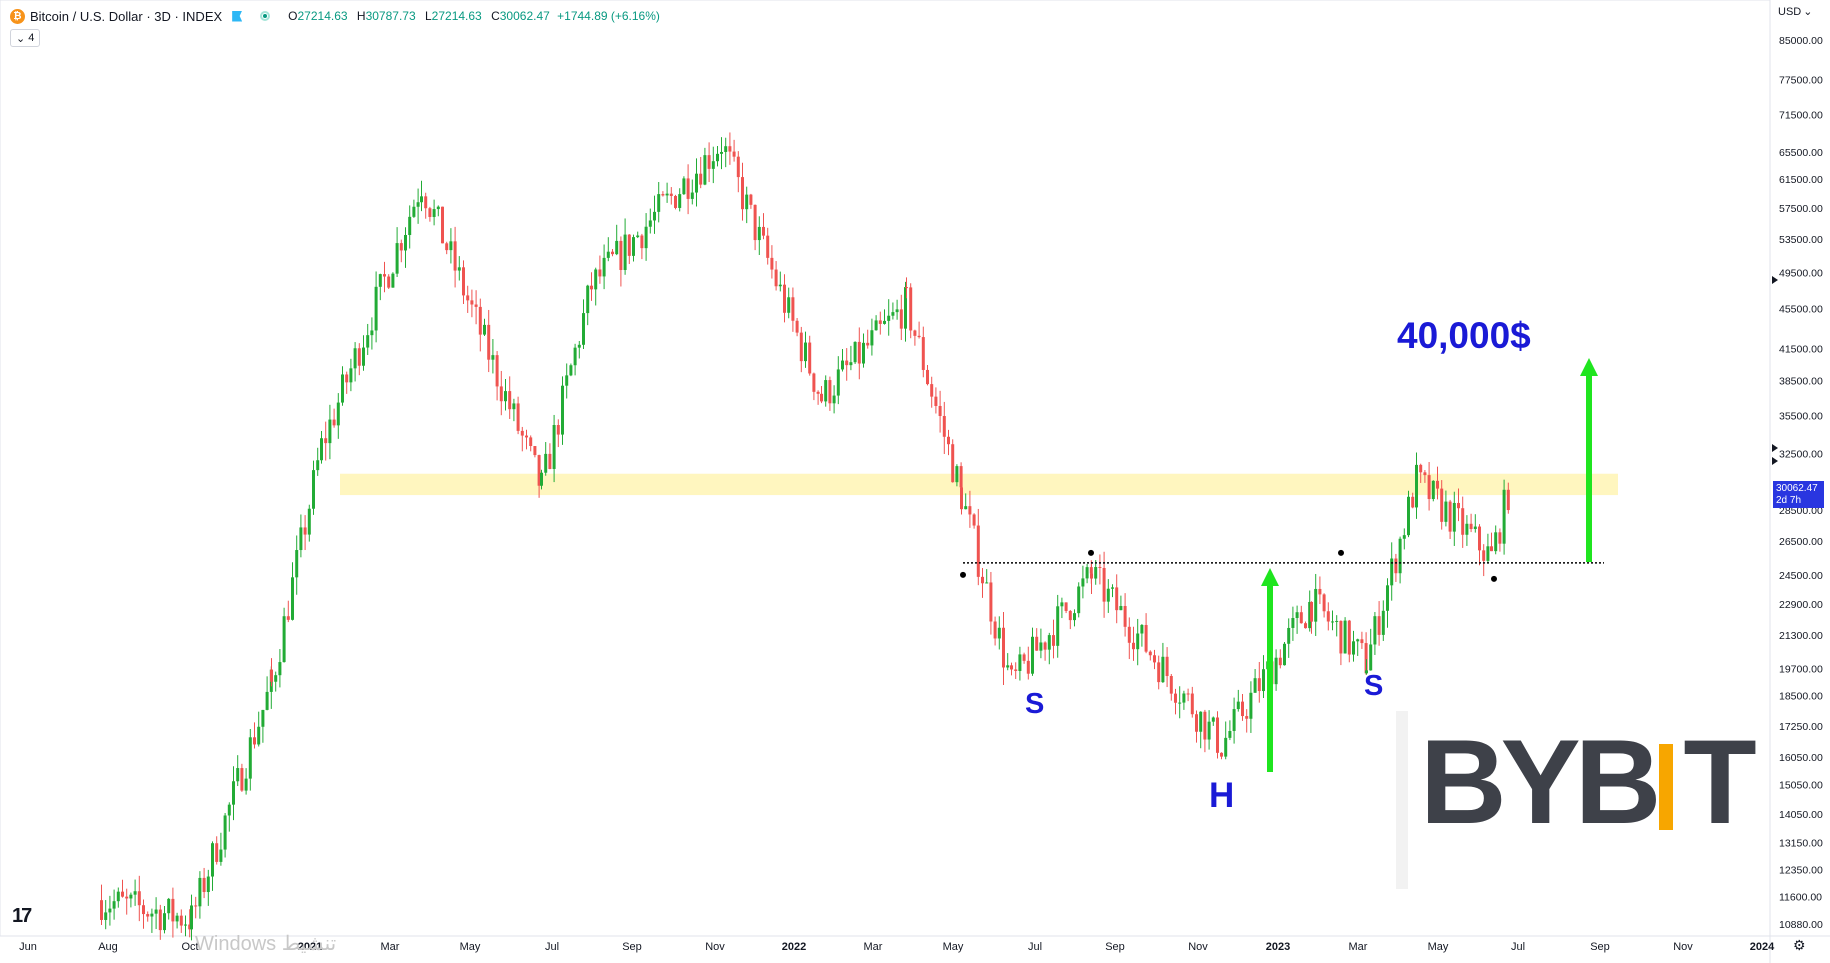  What do you see at coordinates (1801, 115) in the screenshot?
I see `price-tick-label: 71500.00` at bounding box center [1801, 115].